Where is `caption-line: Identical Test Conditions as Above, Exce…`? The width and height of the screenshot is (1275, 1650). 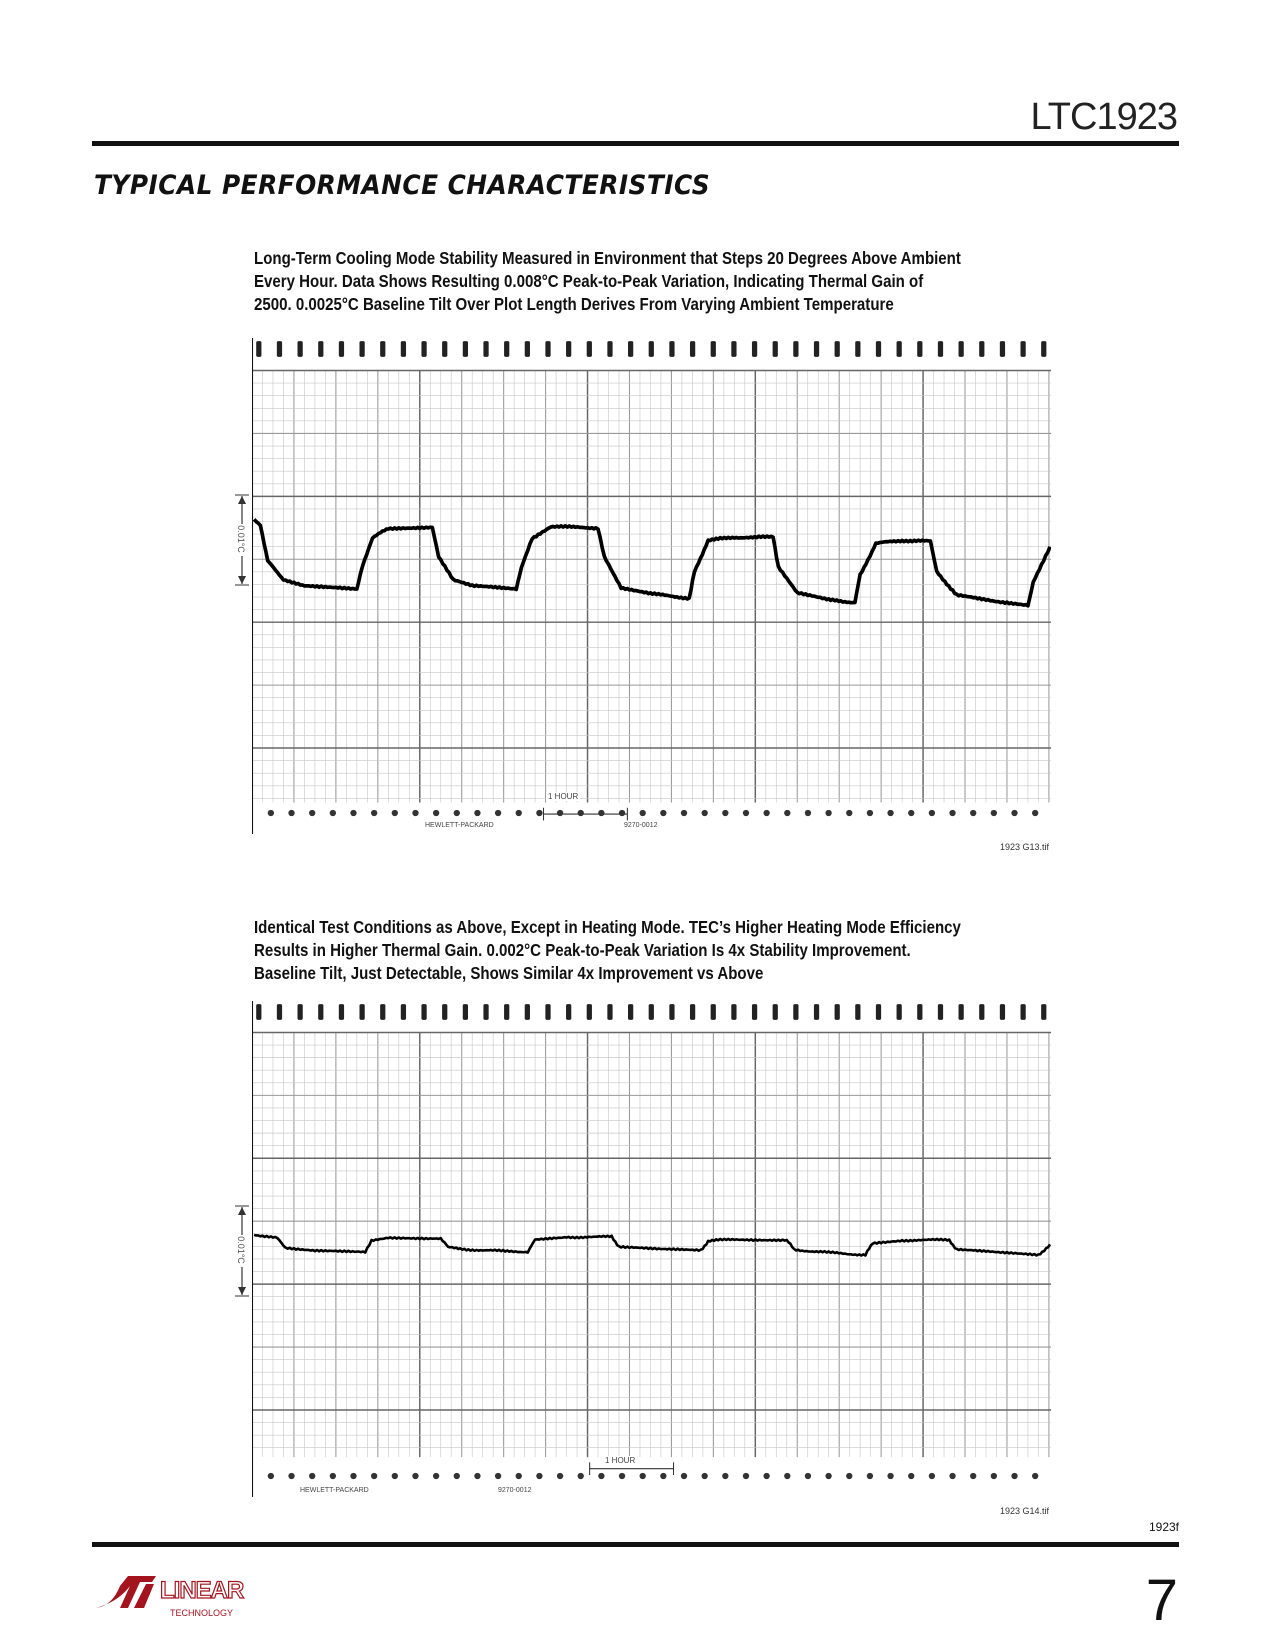 caption-line: Identical Test Conditions as Above, Exce… is located at coordinates (607, 927).